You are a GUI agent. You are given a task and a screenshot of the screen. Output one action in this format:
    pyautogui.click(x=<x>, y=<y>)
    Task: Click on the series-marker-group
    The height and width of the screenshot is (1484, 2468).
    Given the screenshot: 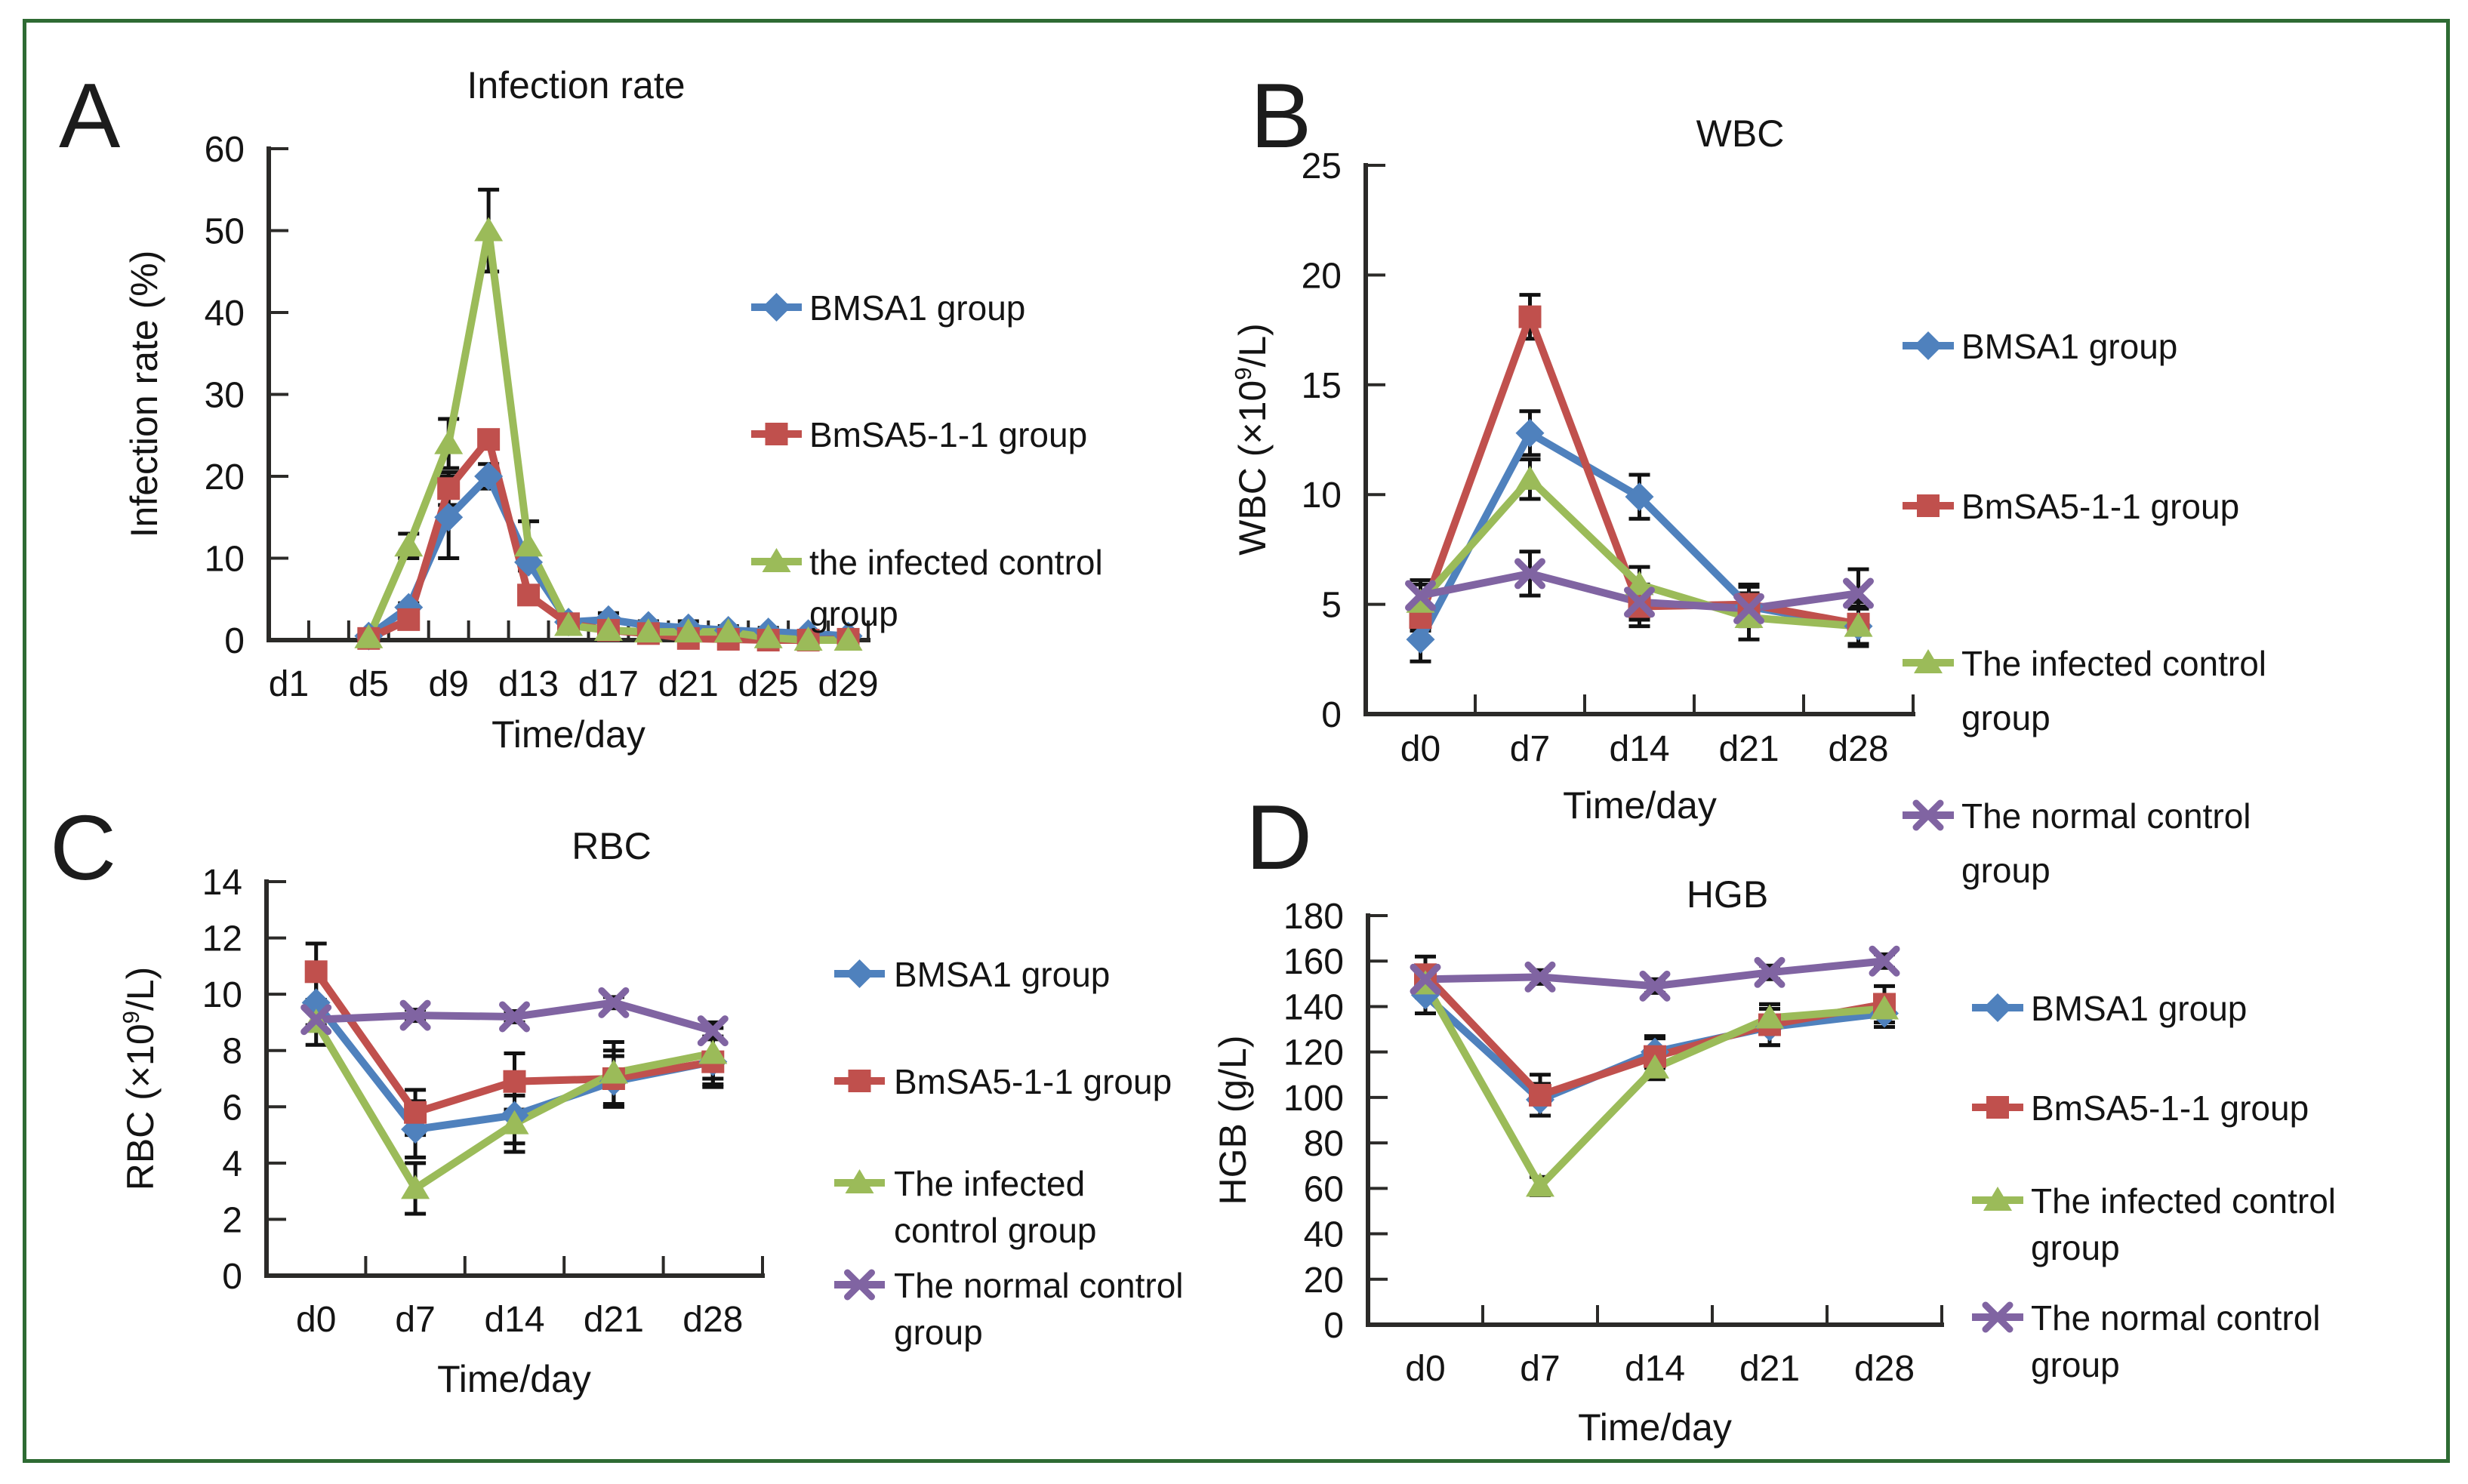 What is the action you would take?
    pyautogui.click(x=1655, y=973)
    